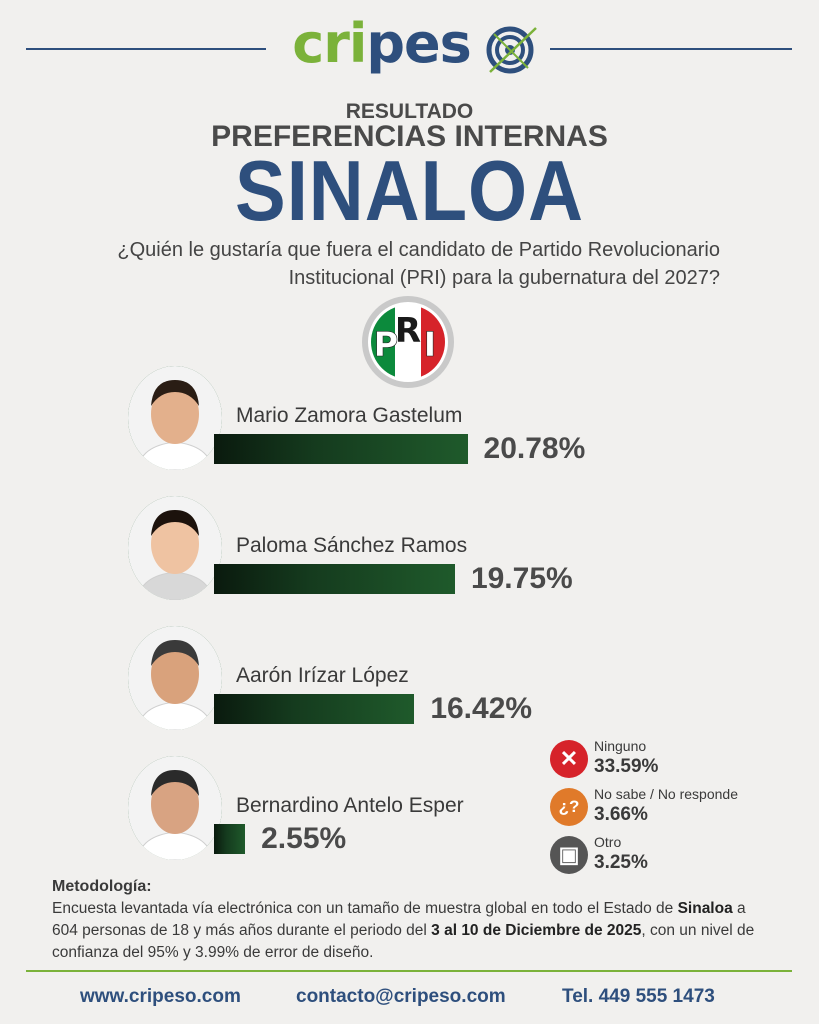  What do you see at coordinates (352, 545) in the screenshot?
I see `candidate-name: Paloma Sánchez Ramos` at bounding box center [352, 545].